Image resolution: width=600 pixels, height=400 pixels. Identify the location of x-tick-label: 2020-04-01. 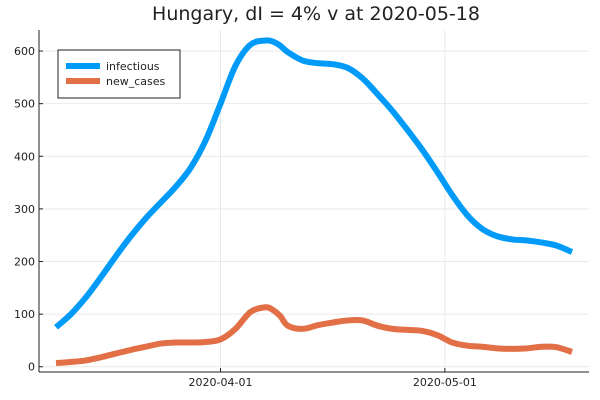
(221, 382).